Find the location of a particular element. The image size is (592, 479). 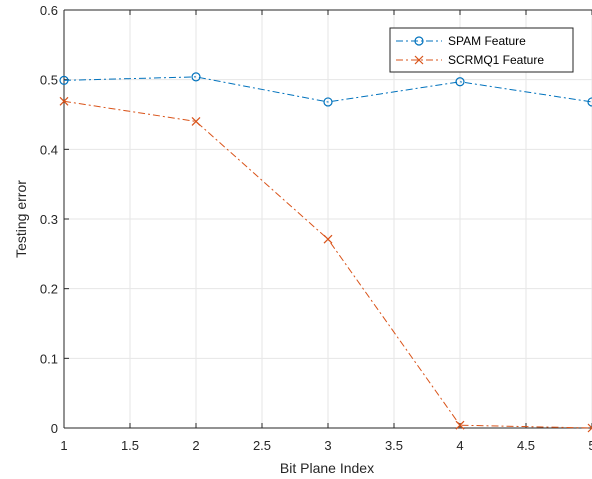

y-tick-label: 0.4 is located at coordinates (49, 149).